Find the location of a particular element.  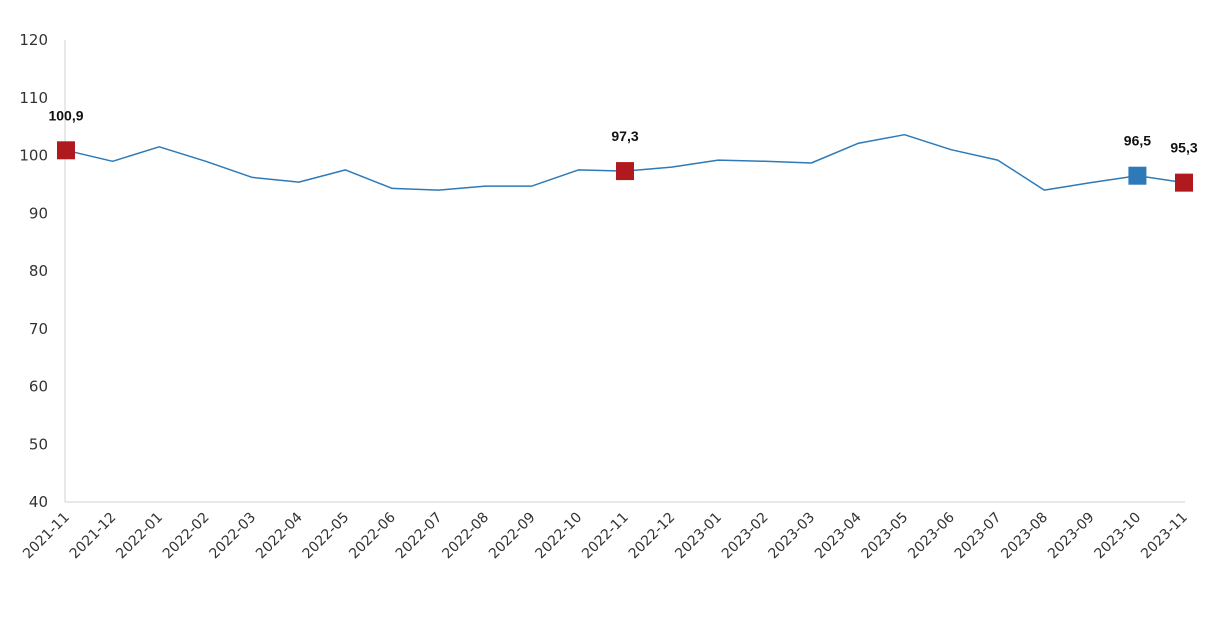

x-tick-label: 2022-03 is located at coordinates (232, 536).